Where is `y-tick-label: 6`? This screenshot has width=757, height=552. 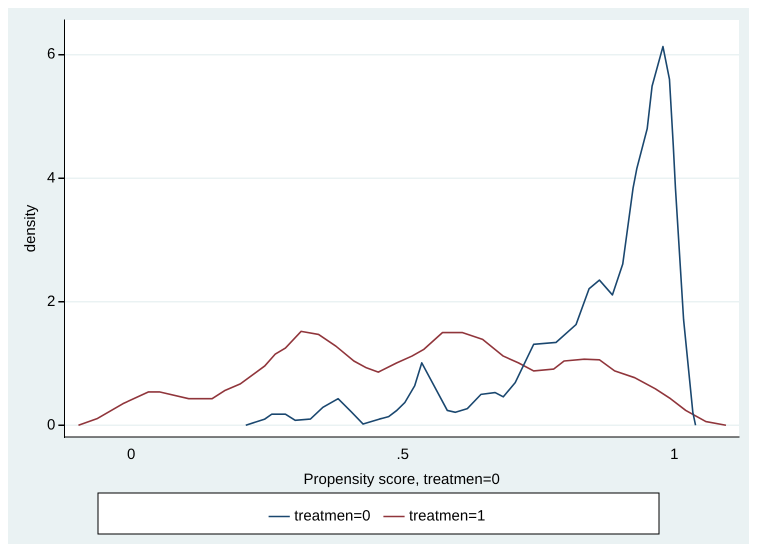 y-tick-label: 6 is located at coordinates (51, 54).